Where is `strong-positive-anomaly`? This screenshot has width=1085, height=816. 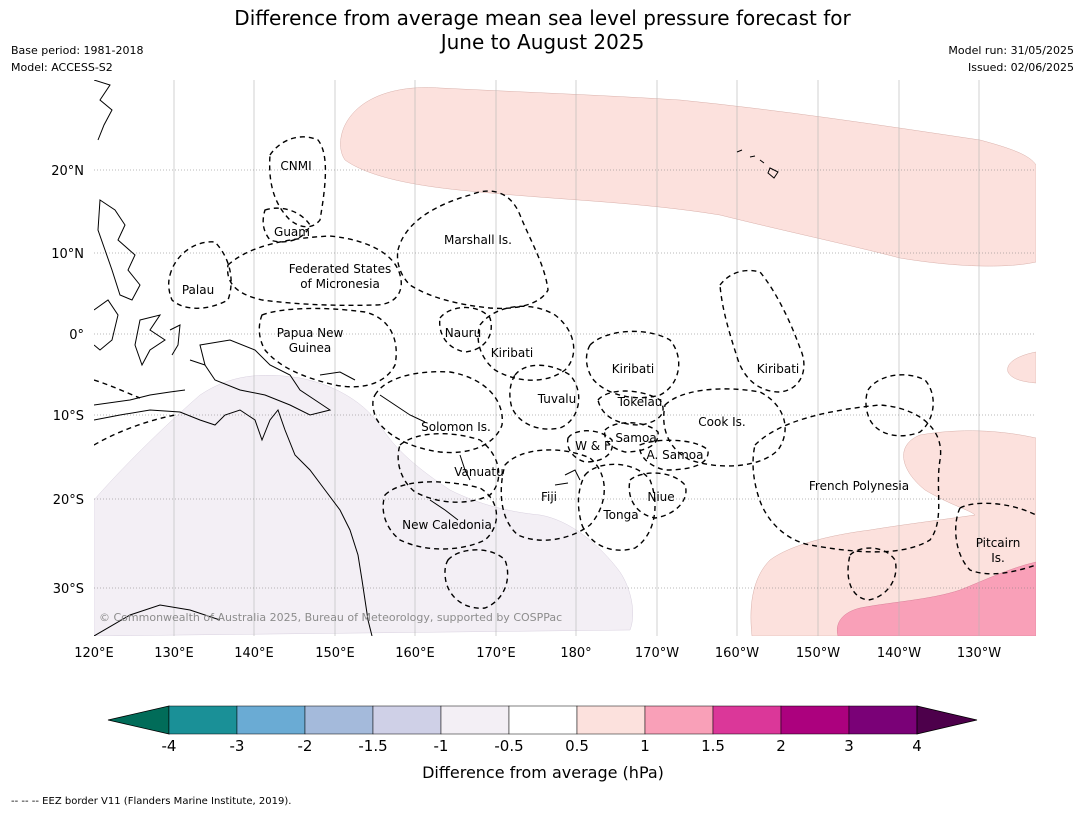
strong-positive-anomaly is located at coordinates (936, 598).